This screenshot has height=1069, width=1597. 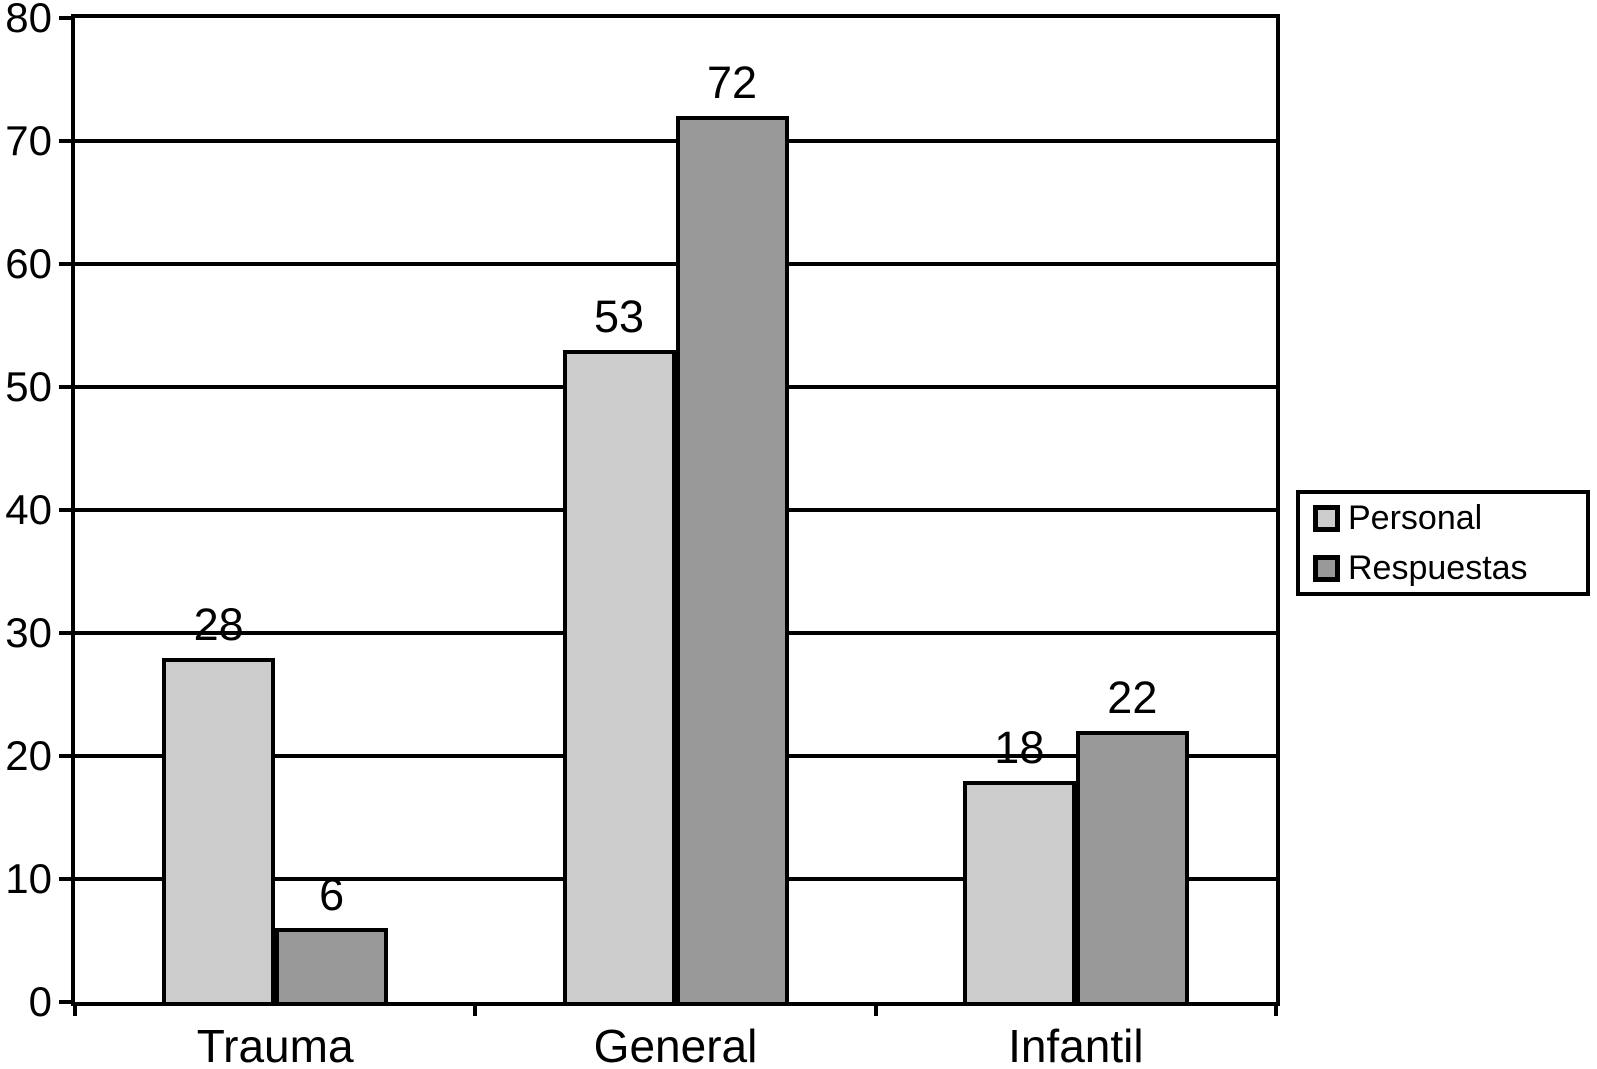 I want to click on bar-value-trauma-respuestas: 6, so click(x=332, y=895).